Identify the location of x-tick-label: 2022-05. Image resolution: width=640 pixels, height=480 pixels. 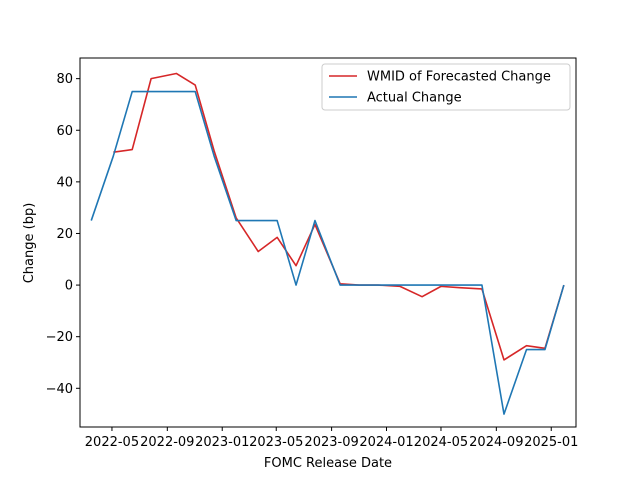
(112, 442).